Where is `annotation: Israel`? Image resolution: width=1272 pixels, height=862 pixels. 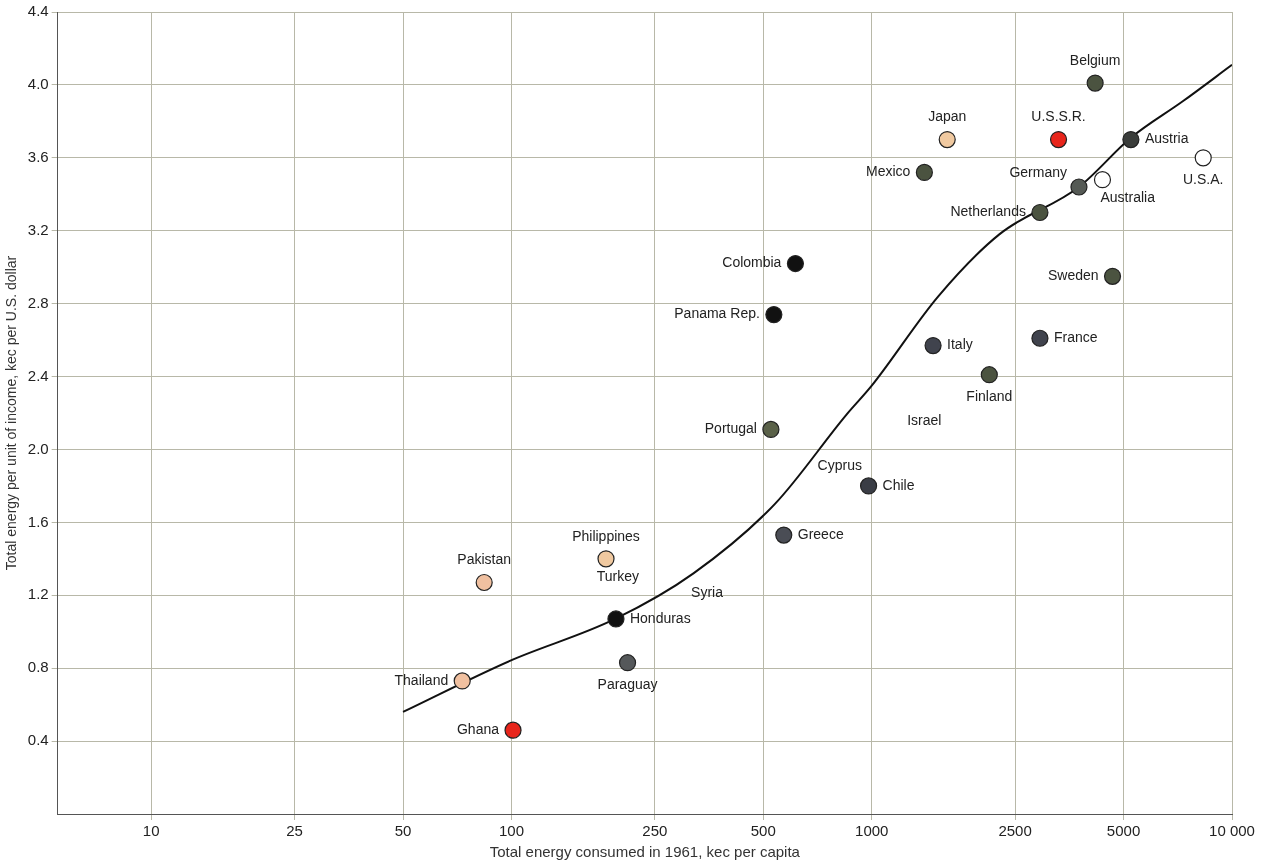 annotation: Israel is located at coordinates (924, 419).